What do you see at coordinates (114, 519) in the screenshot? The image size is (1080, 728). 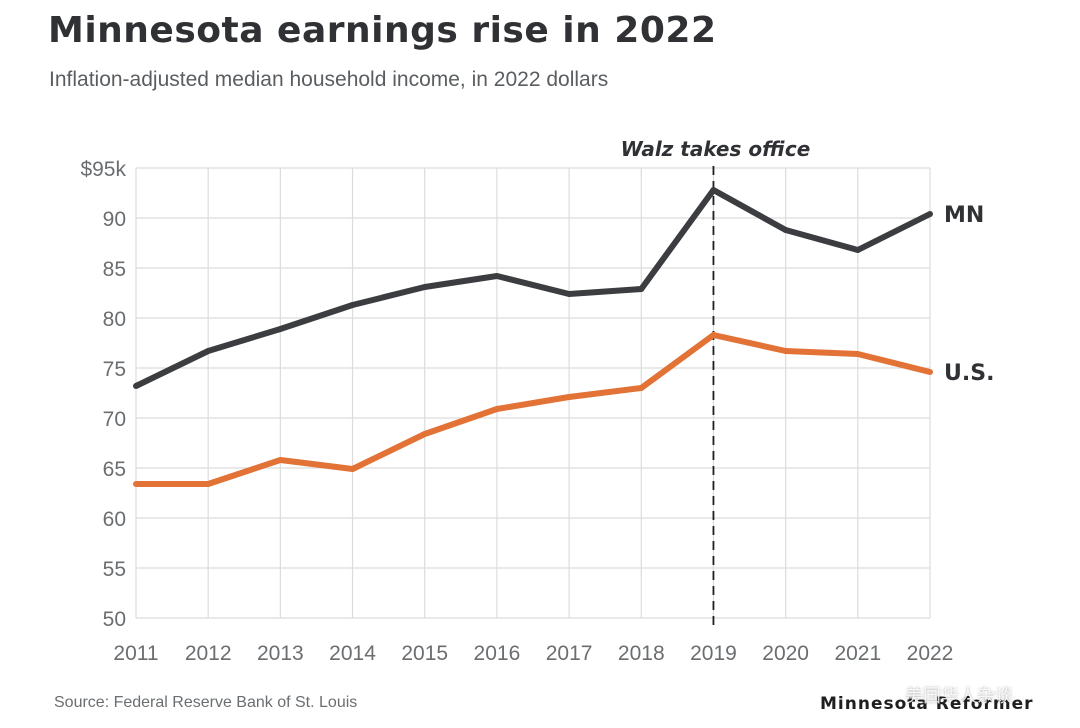 I see `y-tick-label: 60` at bounding box center [114, 519].